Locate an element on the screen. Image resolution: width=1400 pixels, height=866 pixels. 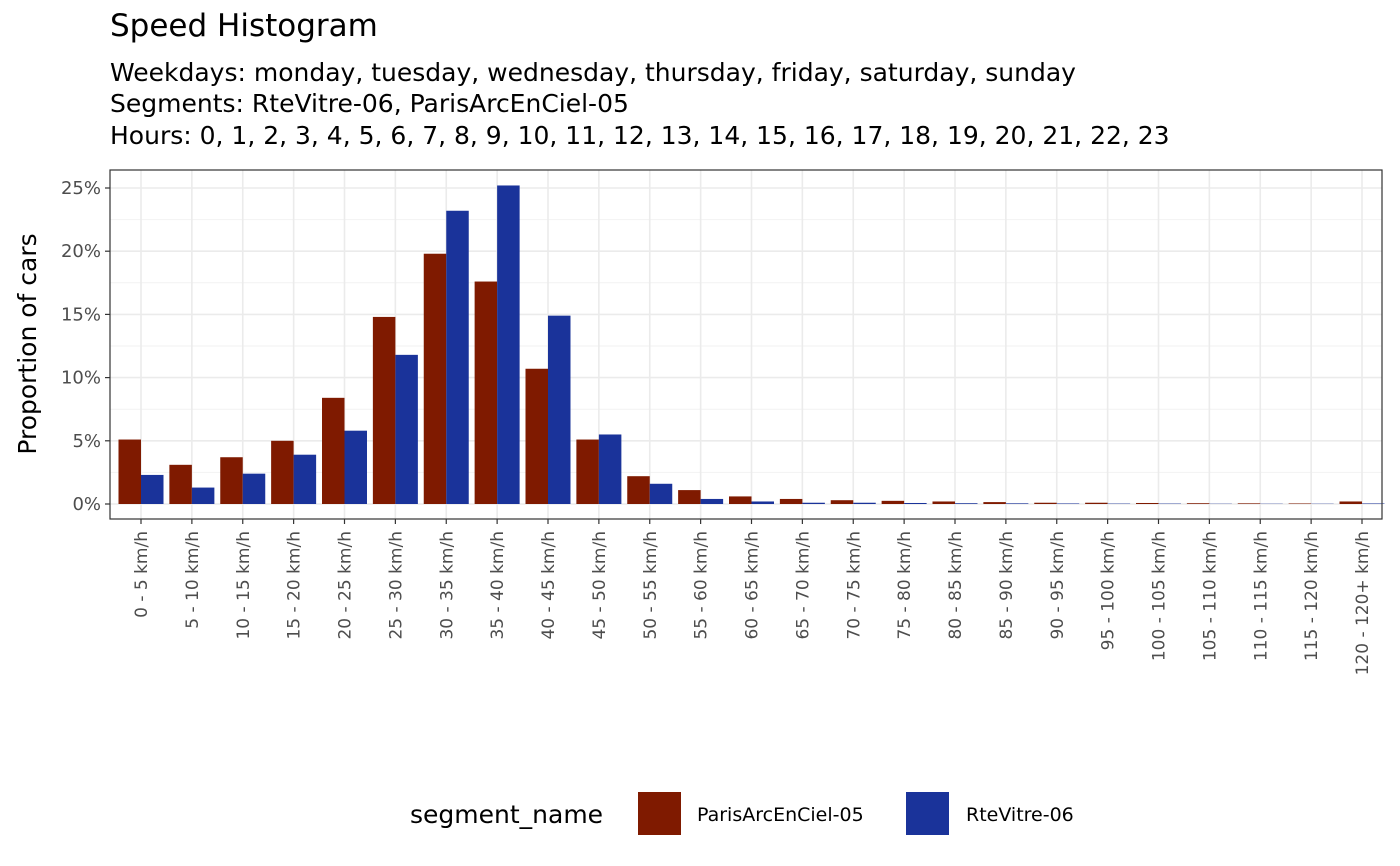
legend-label-RteVitre-06: RteVitre-06 is located at coordinates (1020, 815).